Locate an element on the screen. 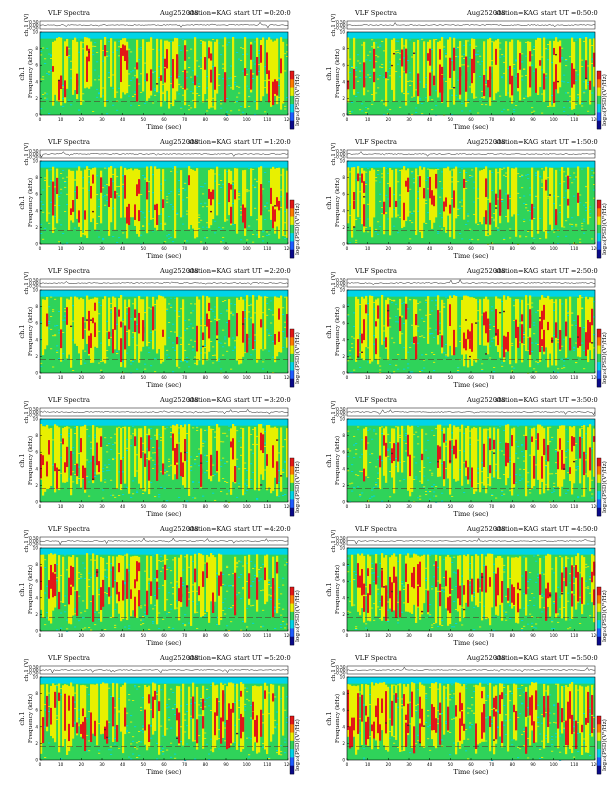  x-tick-label: 40 is located at coordinates (123, 635).